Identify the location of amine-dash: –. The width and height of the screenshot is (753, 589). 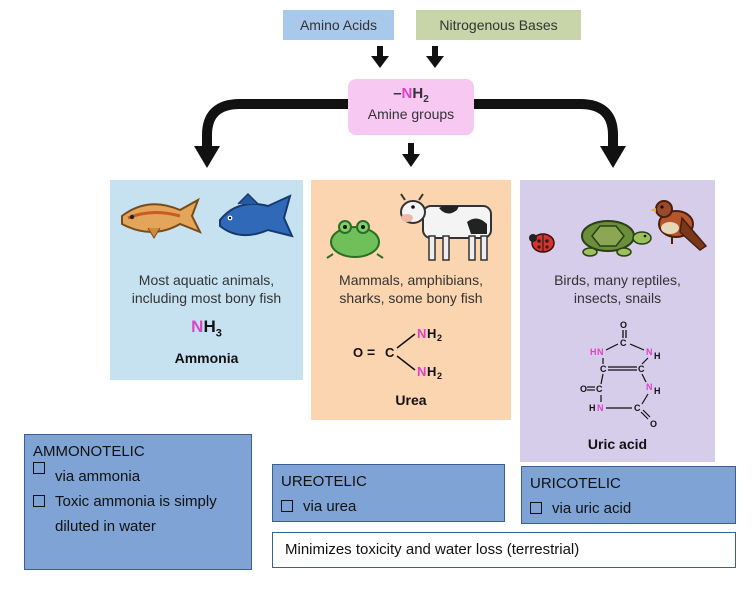
(397, 93).